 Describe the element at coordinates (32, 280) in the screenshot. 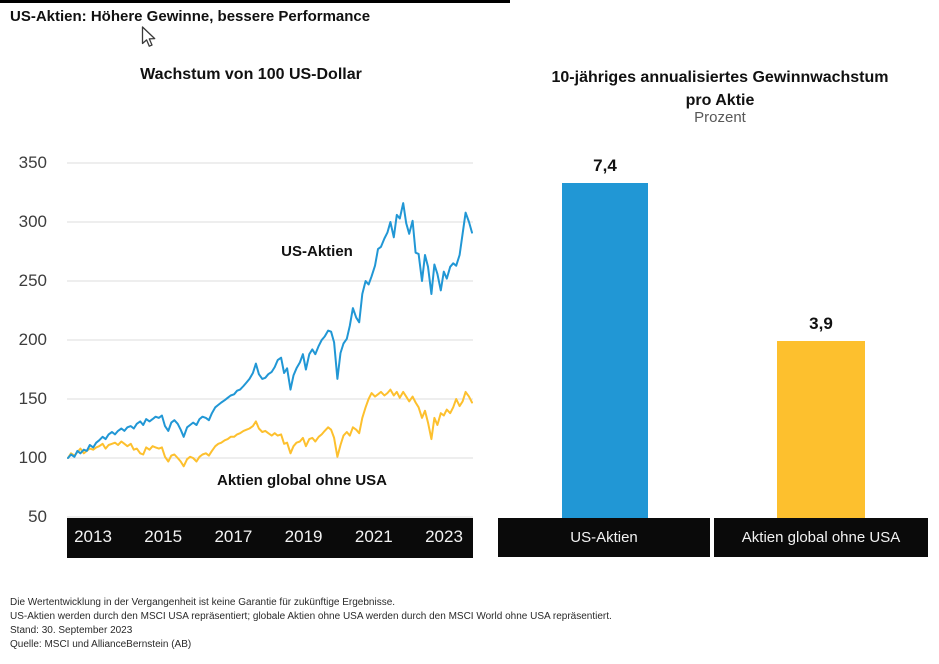

I see `y-axis-tick-label: 250` at that location.